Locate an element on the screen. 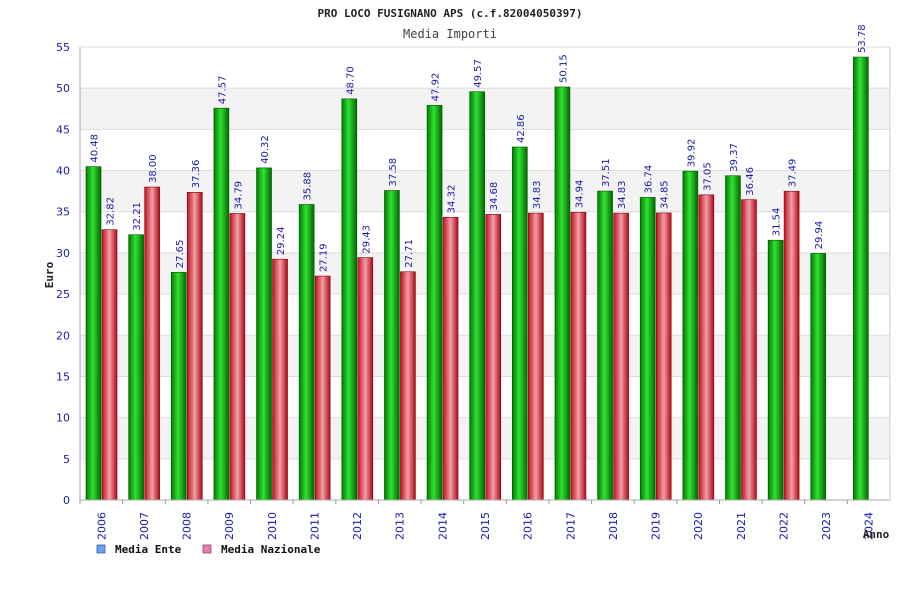  x-tick-label: 2016 is located at coordinates (528, 526).